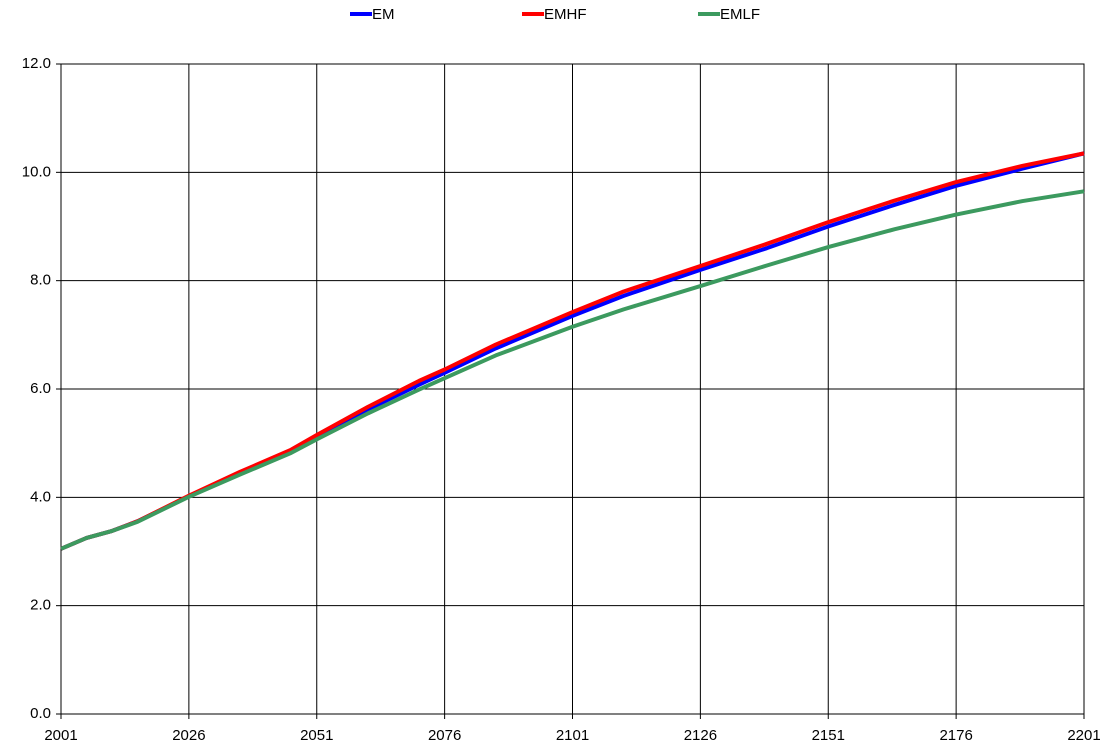  Describe the element at coordinates (36, 63) in the screenshot. I see `y-tick-label: 12.0` at that location.